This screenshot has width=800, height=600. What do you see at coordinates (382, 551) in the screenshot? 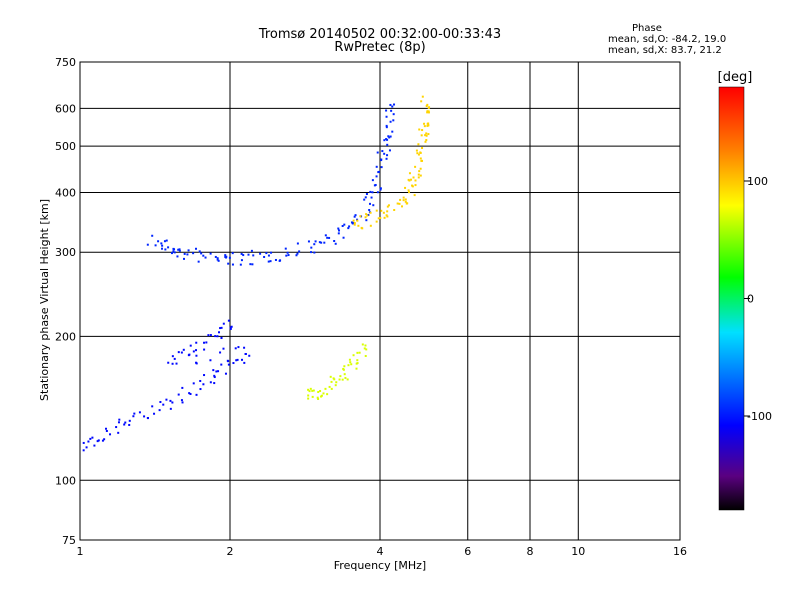
I see `x-tick-labels: 1 2 4 6 8 10 16` at bounding box center [382, 551].